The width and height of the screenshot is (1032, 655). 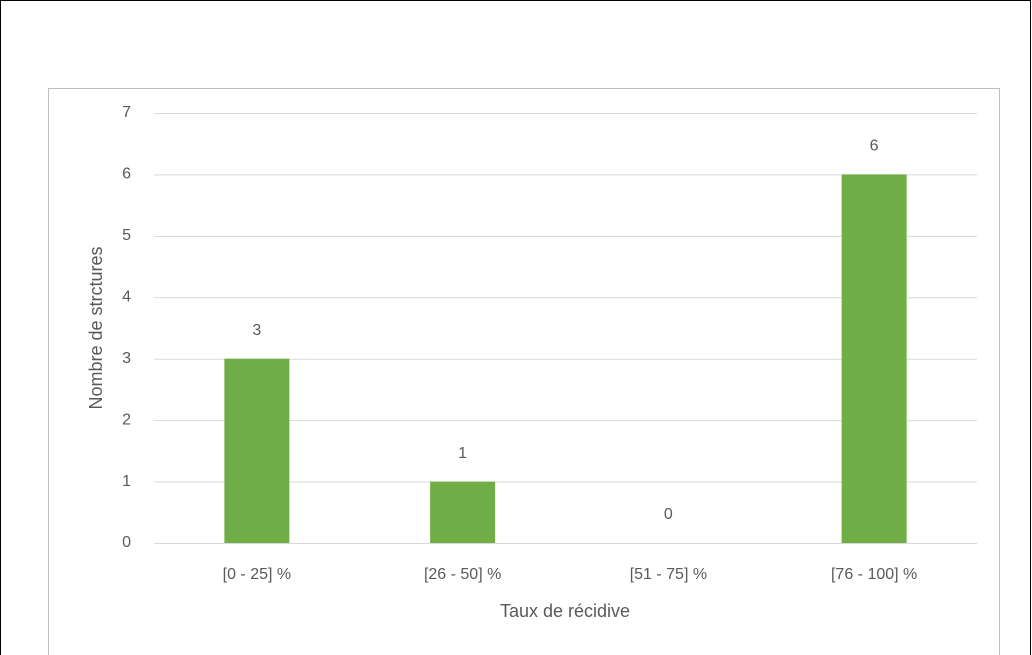 I want to click on y-tick-label: 7, so click(x=126, y=112).